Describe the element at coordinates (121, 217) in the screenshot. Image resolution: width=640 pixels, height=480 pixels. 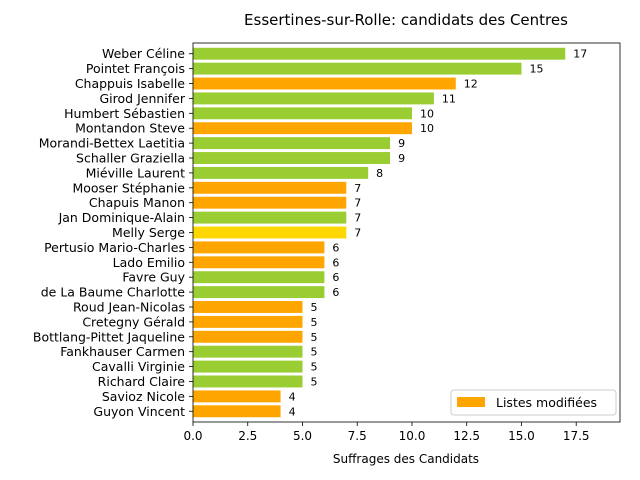
I see `y-tick-label: Jan Dominique-Alain` at that location.